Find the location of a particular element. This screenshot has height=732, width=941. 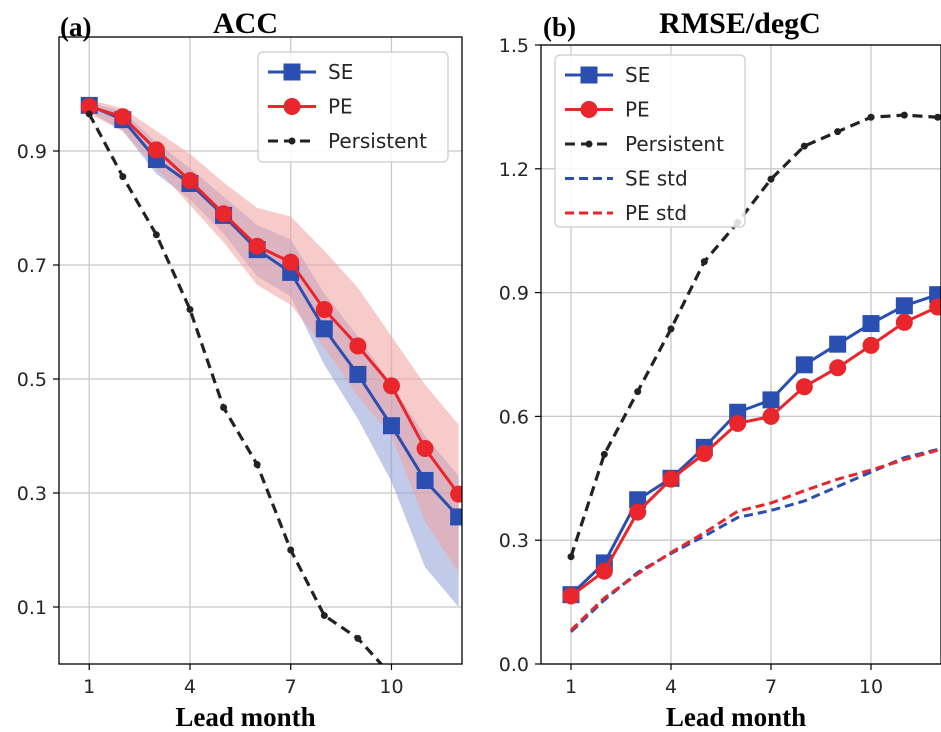

y-tick-label: 1.5 is located at coordinates (514, 46).